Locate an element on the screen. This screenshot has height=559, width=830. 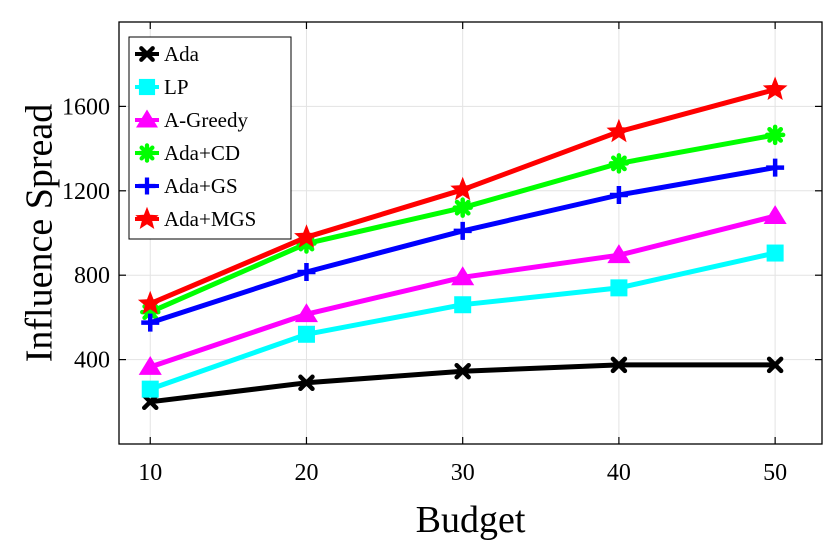
y-axis-title: Influence Spread is located at coordinates (39, 233).